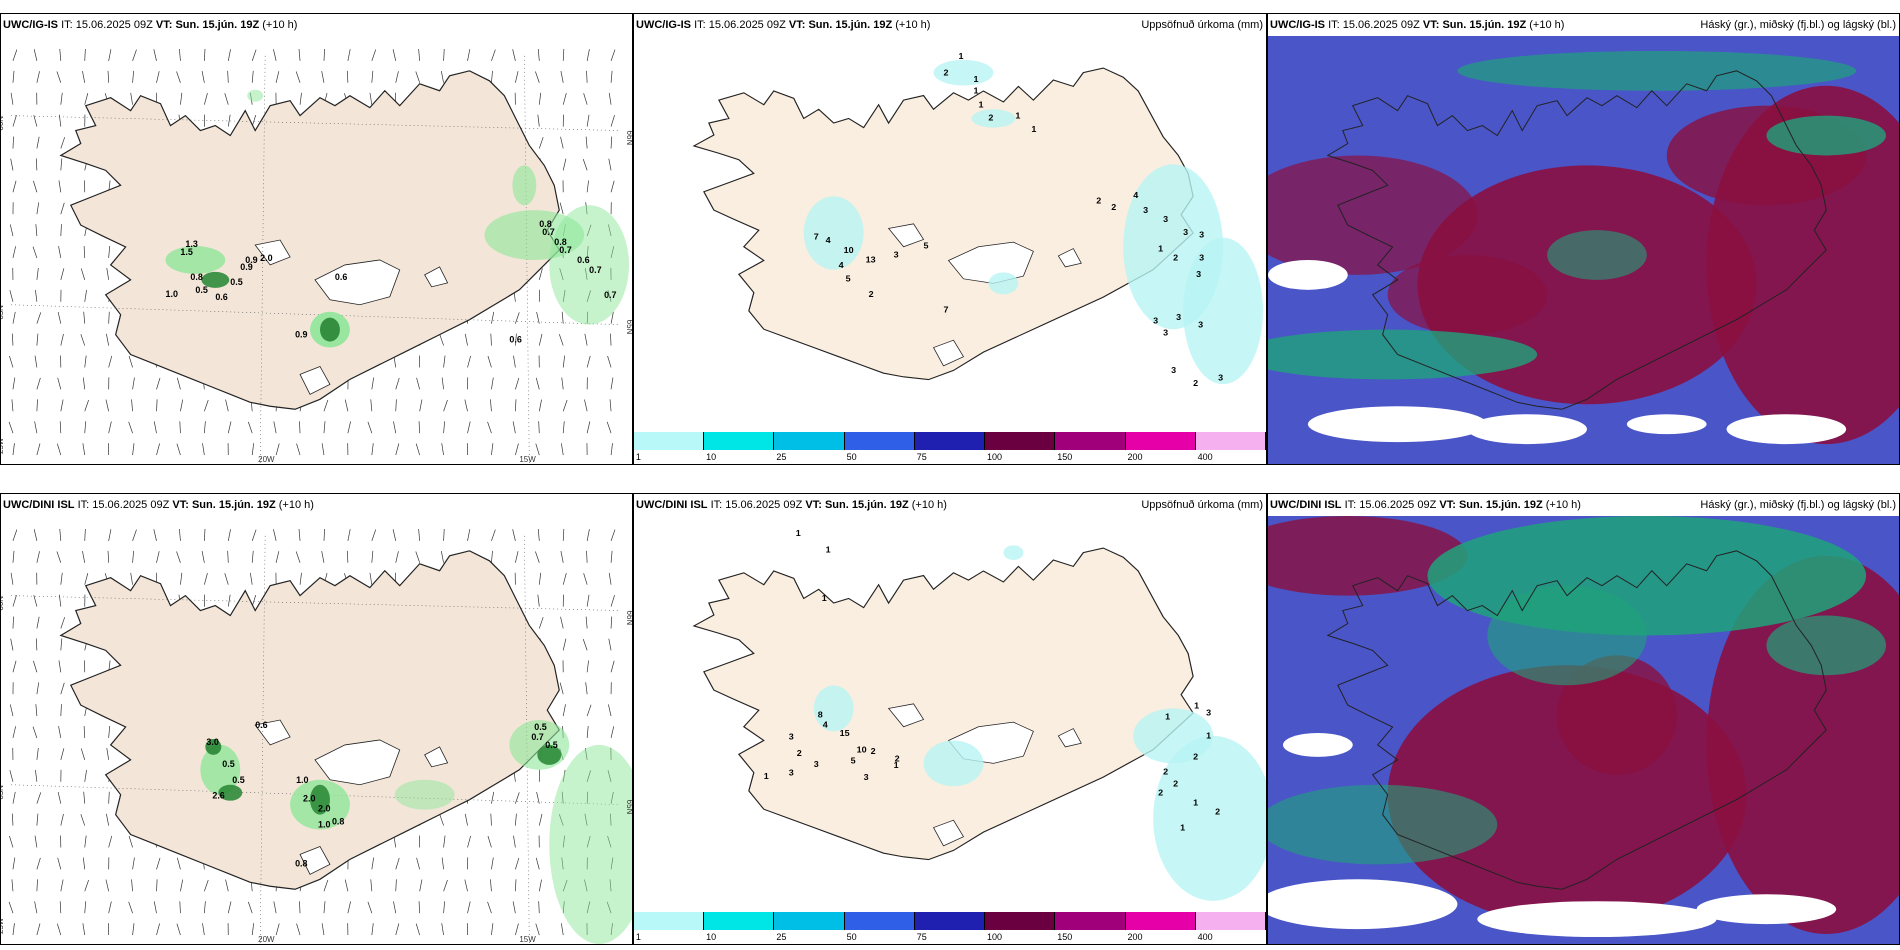 Image resolution: width=1900 pixels, height=950 pixels. What do you see at coordinates (781, 937) in the screenshot?
I see `colorbar-tick-label: 25` at bounding box center [781, 937].